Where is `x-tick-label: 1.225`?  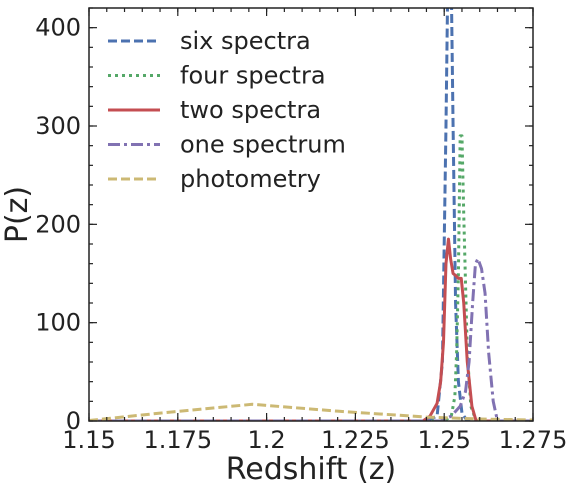 x-tick-label: 1.225 is located at coordinates (355, 440).